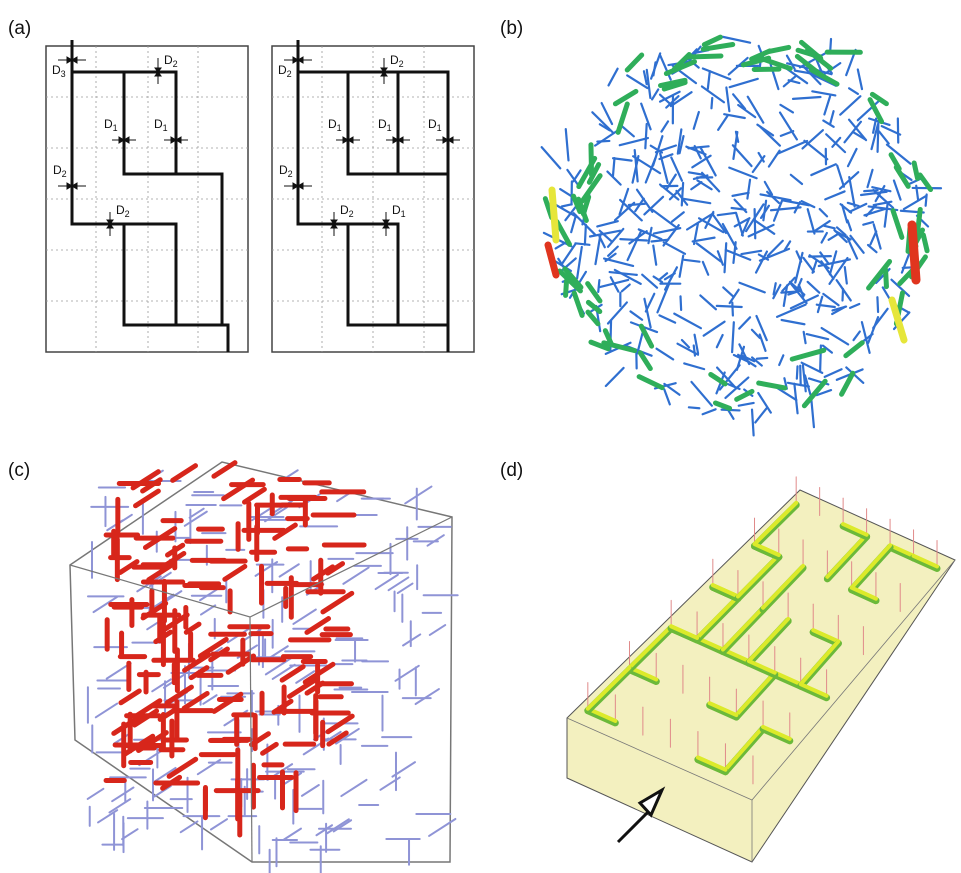 This screenshot has width=961, height=873. Describe the element at coordinates (115, 136) in the screenshot. I see `dimension-labels-left: D3 D2 D1 D1 D2 D2` at that location.